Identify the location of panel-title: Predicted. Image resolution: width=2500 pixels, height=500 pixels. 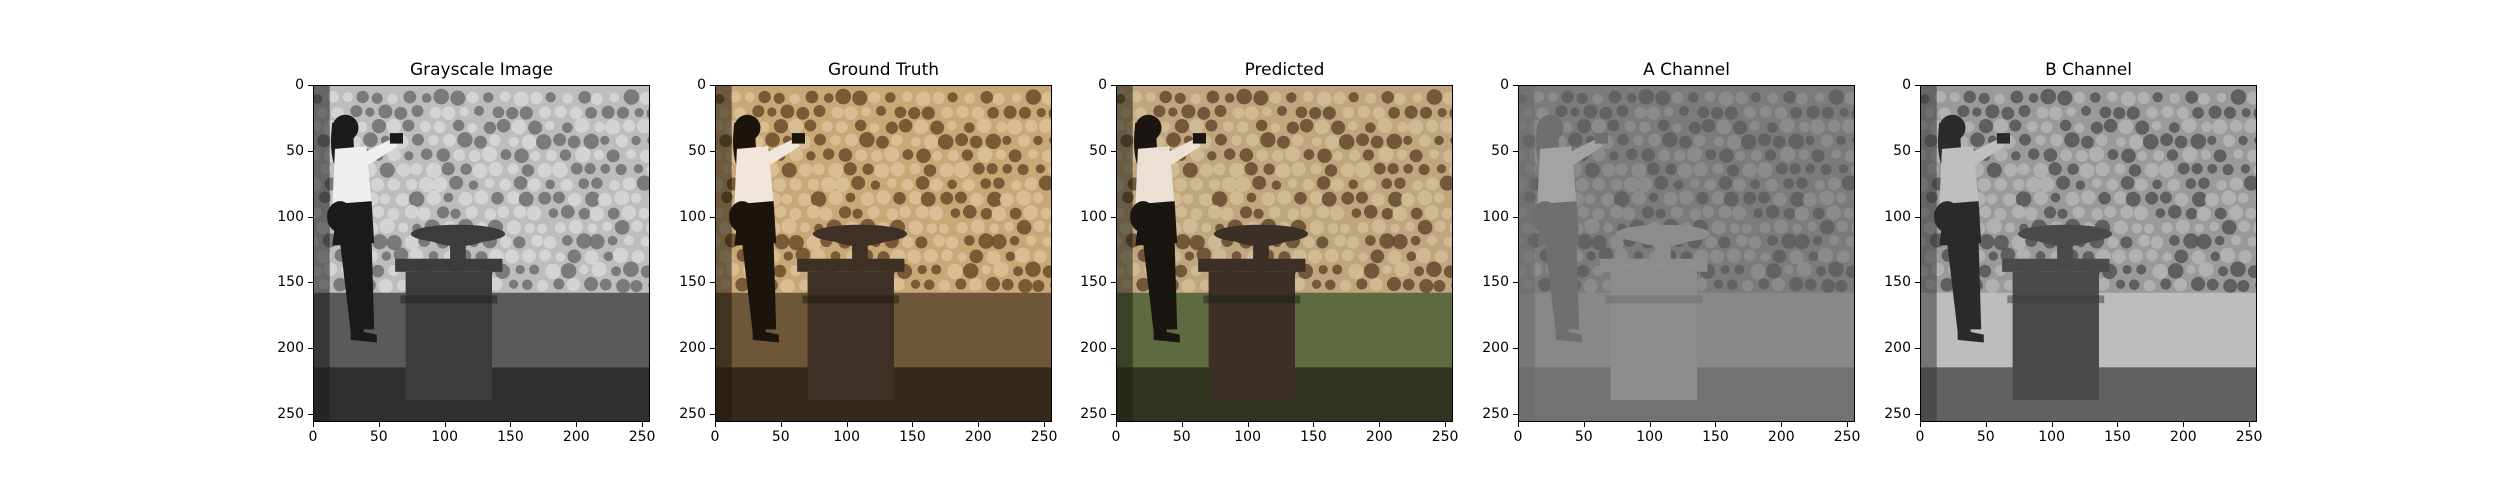
(1284, 70).